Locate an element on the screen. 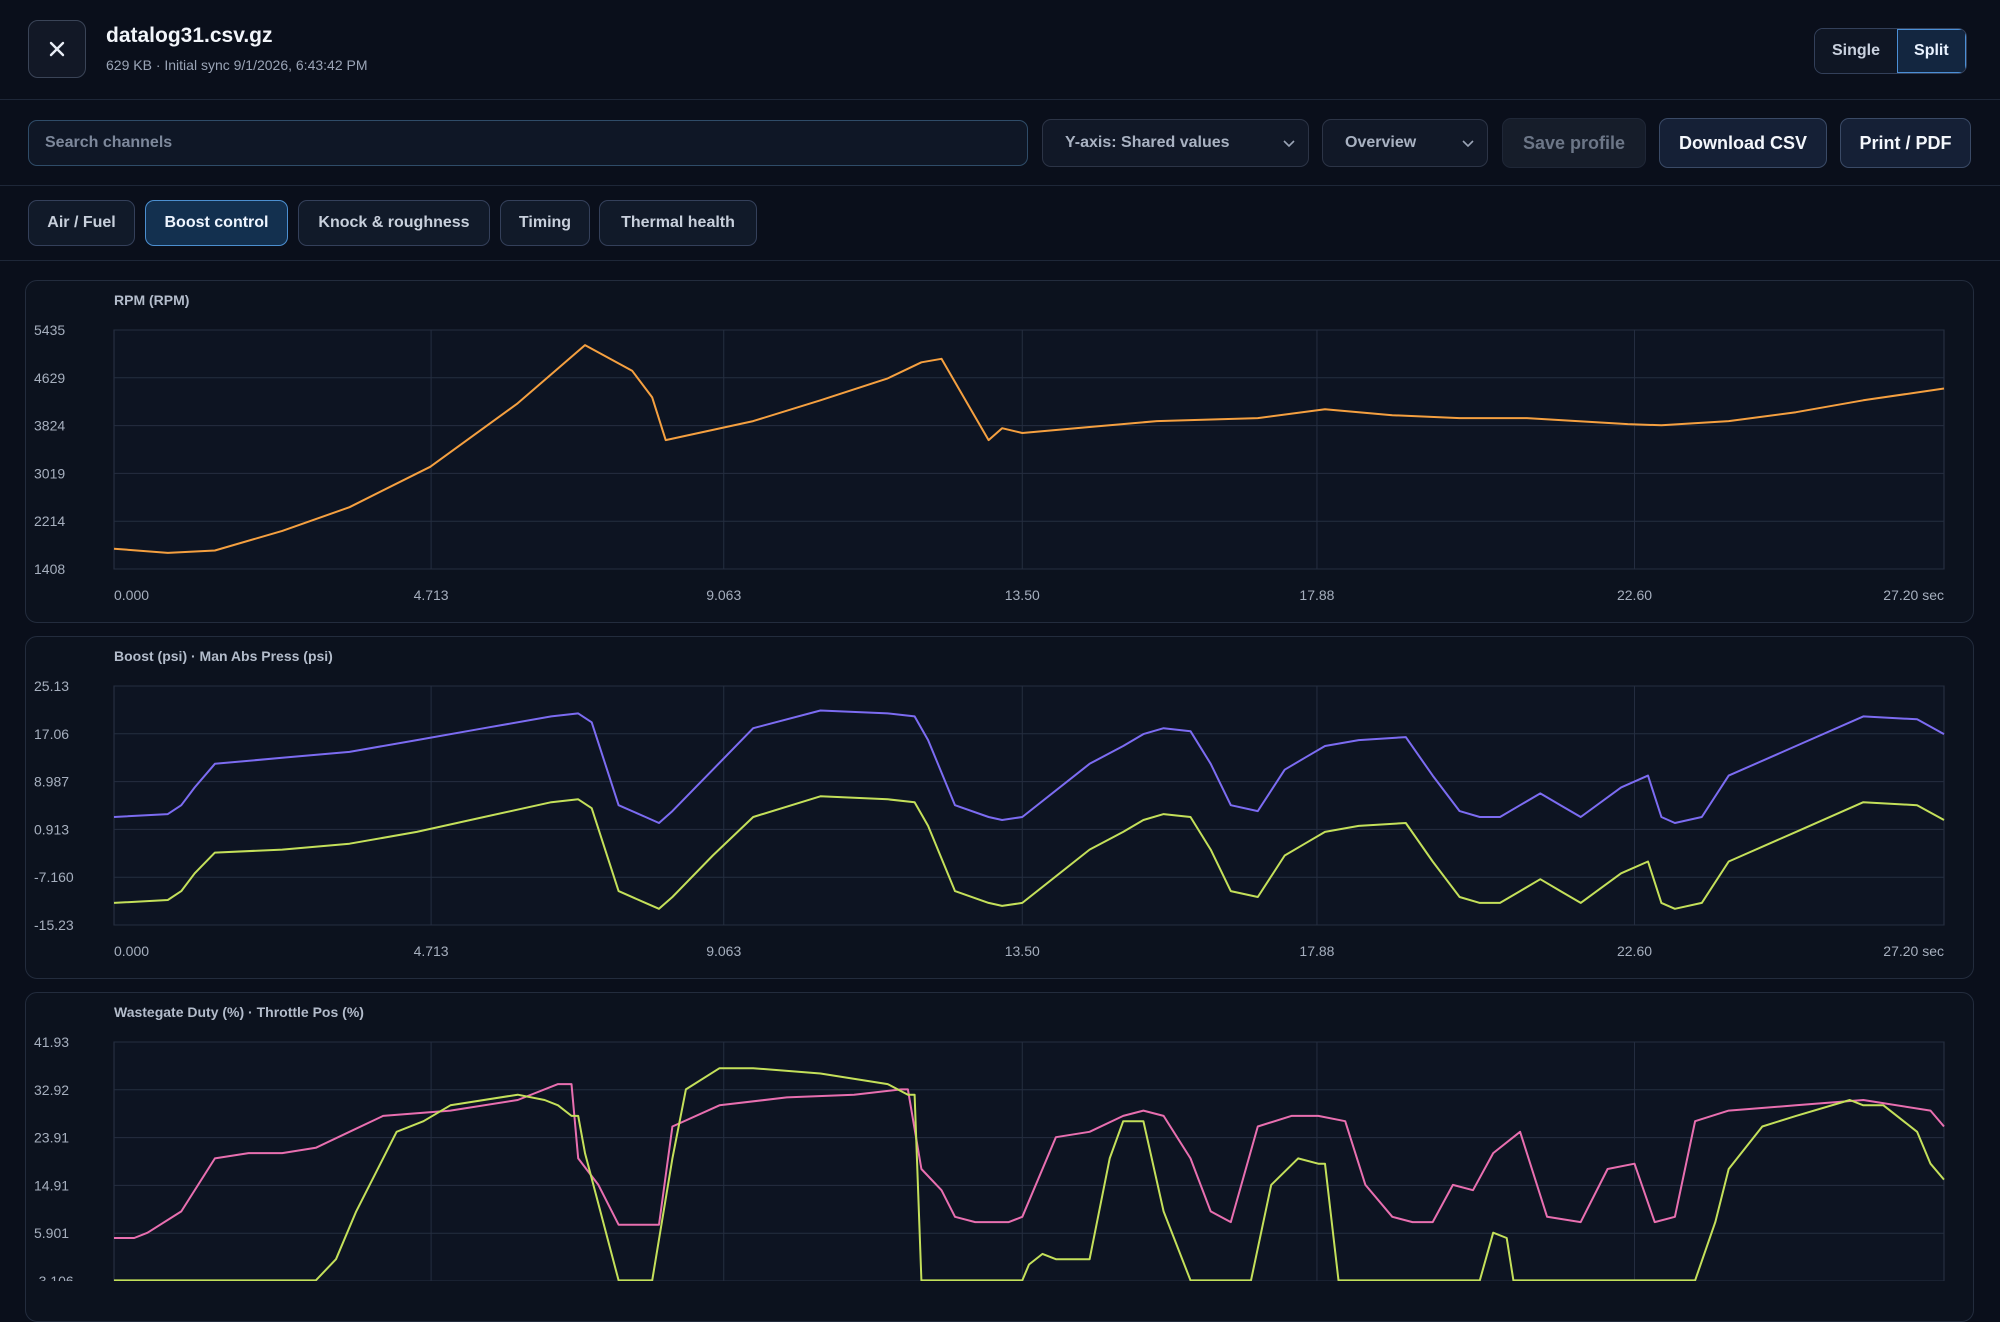  series-line-throttle-pos is located at coordinates (1029, 1174).